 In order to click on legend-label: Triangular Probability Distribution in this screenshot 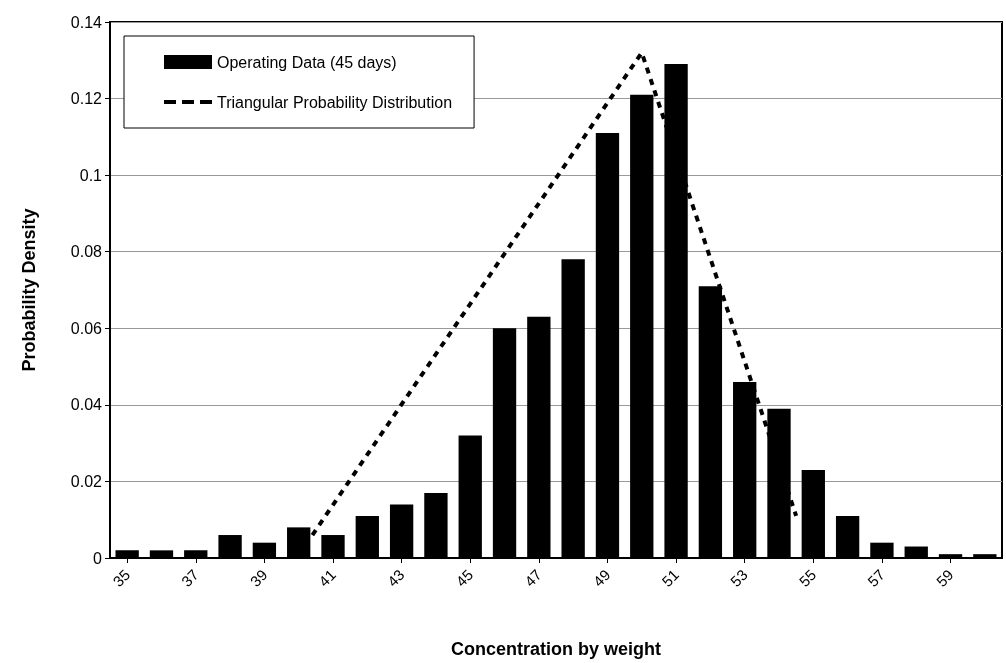, I will do `click(335, 102)`.